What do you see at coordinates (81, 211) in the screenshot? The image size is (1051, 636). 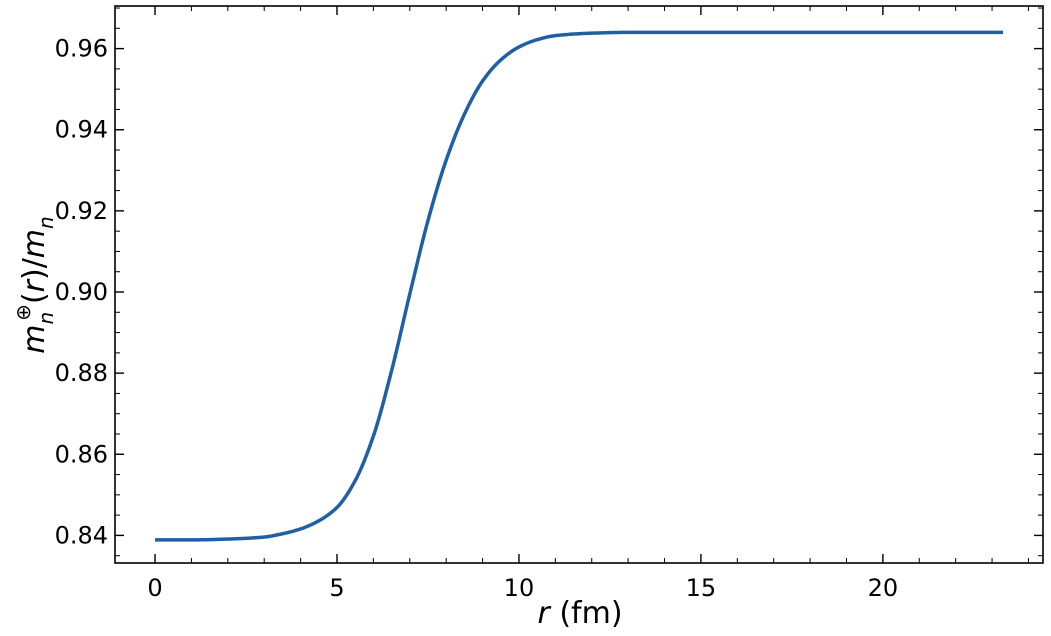 I see `y-tick-label: 0.92` at bounding box center [81, 211].